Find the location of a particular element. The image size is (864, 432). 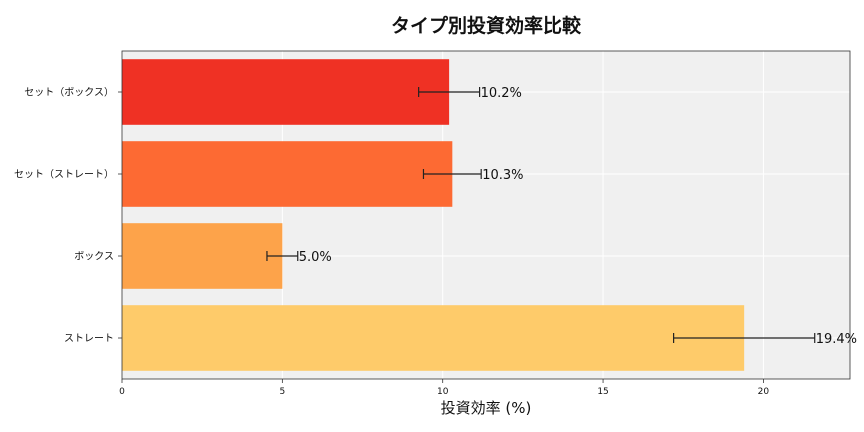

x-ticks: 0 5 10 15 20 is located at coordinates (444, 388).